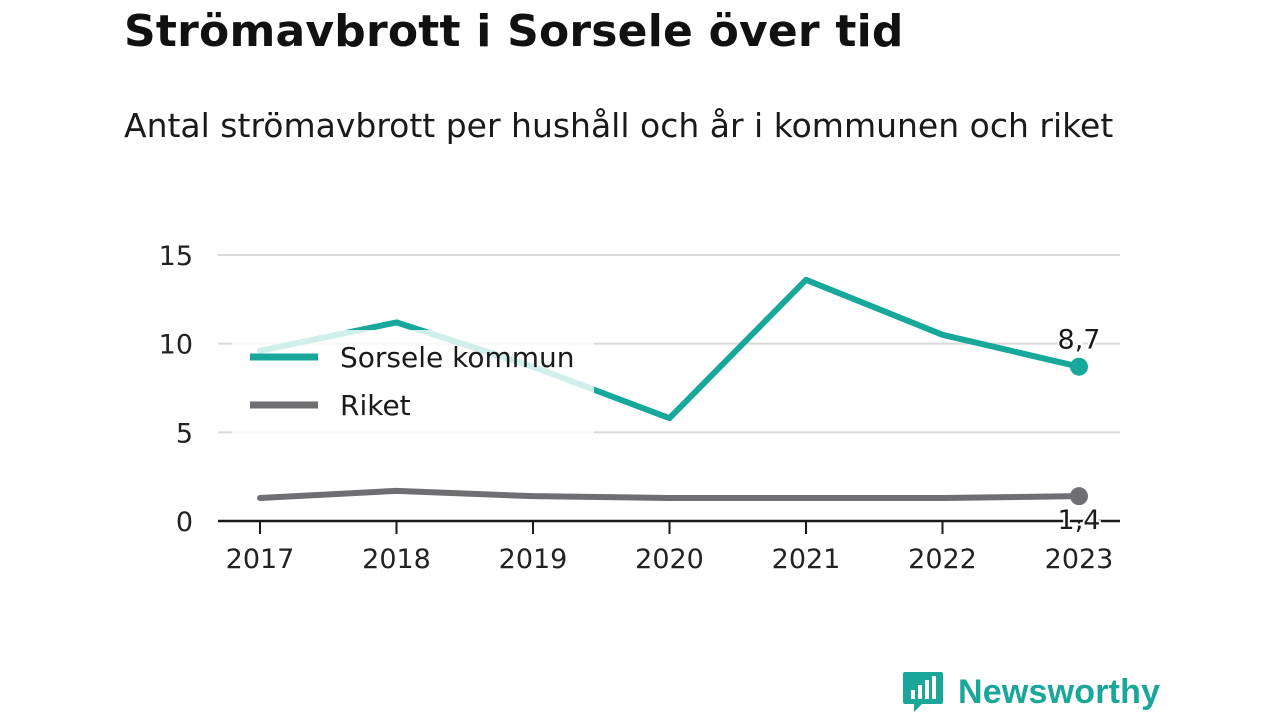  Describe the element at coordinates (1059, 691) in the screenshot. I see `brand-name: Newsworthy` at that location.